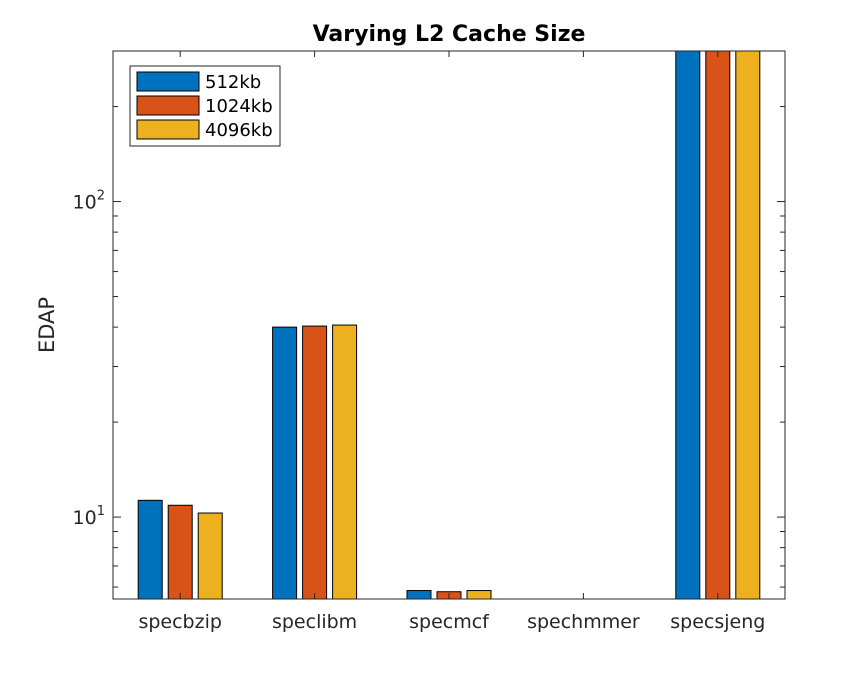 Image resolution: width=868 pixels, height=674 pixels. I want to click on y-tick-label: 10¹, so click(89, 516).